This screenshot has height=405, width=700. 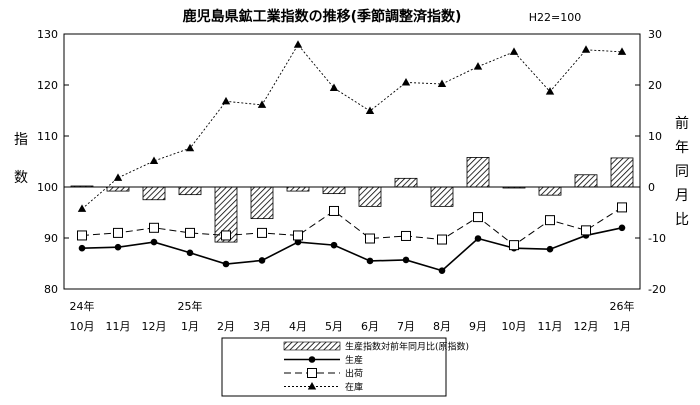 I want to click on x-tick-label: 7月, so click(x=406, y=326).